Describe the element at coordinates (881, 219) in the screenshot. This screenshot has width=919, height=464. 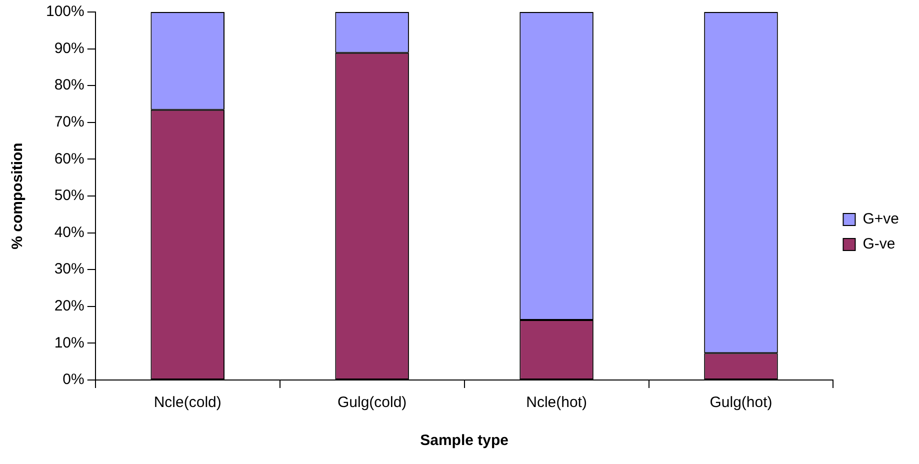
I see `legend-label: G+ve` at that location.